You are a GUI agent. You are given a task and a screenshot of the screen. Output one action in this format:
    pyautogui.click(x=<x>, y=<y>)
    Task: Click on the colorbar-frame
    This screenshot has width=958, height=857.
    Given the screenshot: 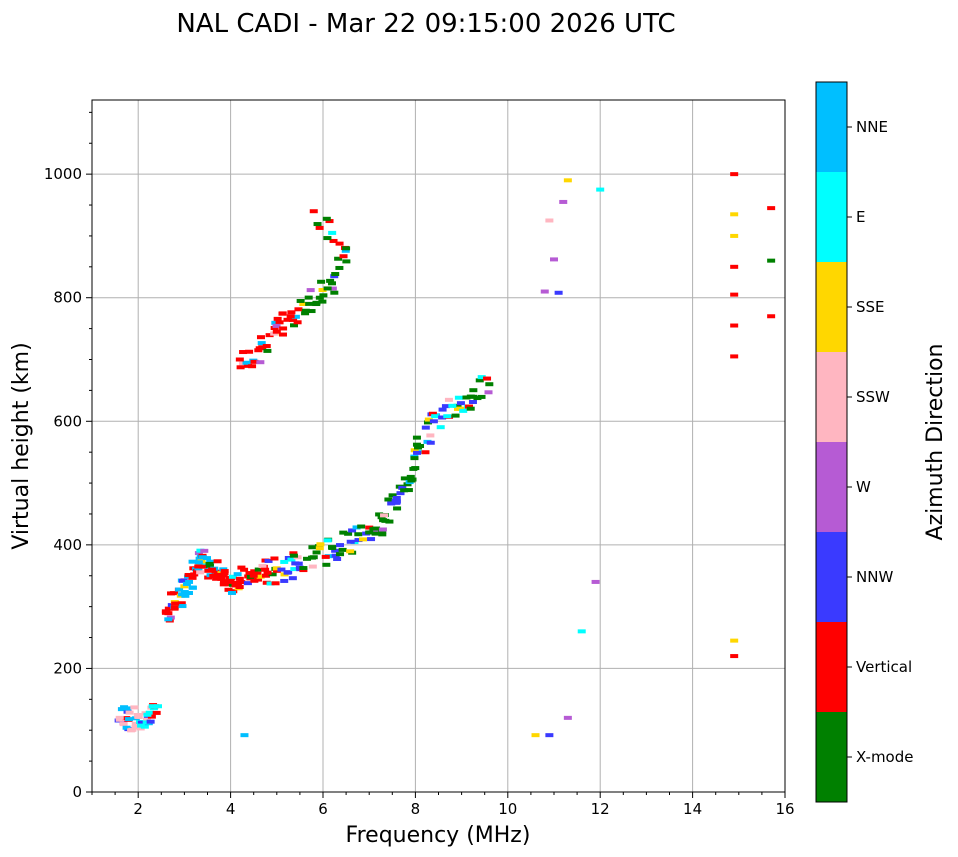 What is the action you would take?
    pyautogui.click(x=831, y=442)
    